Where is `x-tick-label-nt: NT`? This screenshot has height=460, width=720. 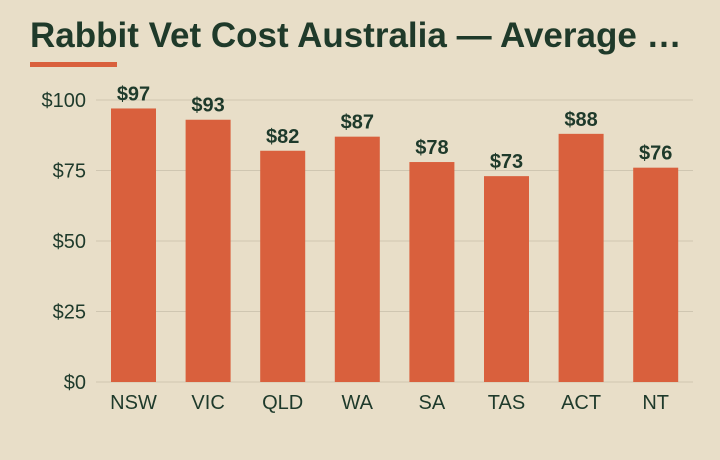 x-tick-label-nt: NT is located at coordinates (655, 403).